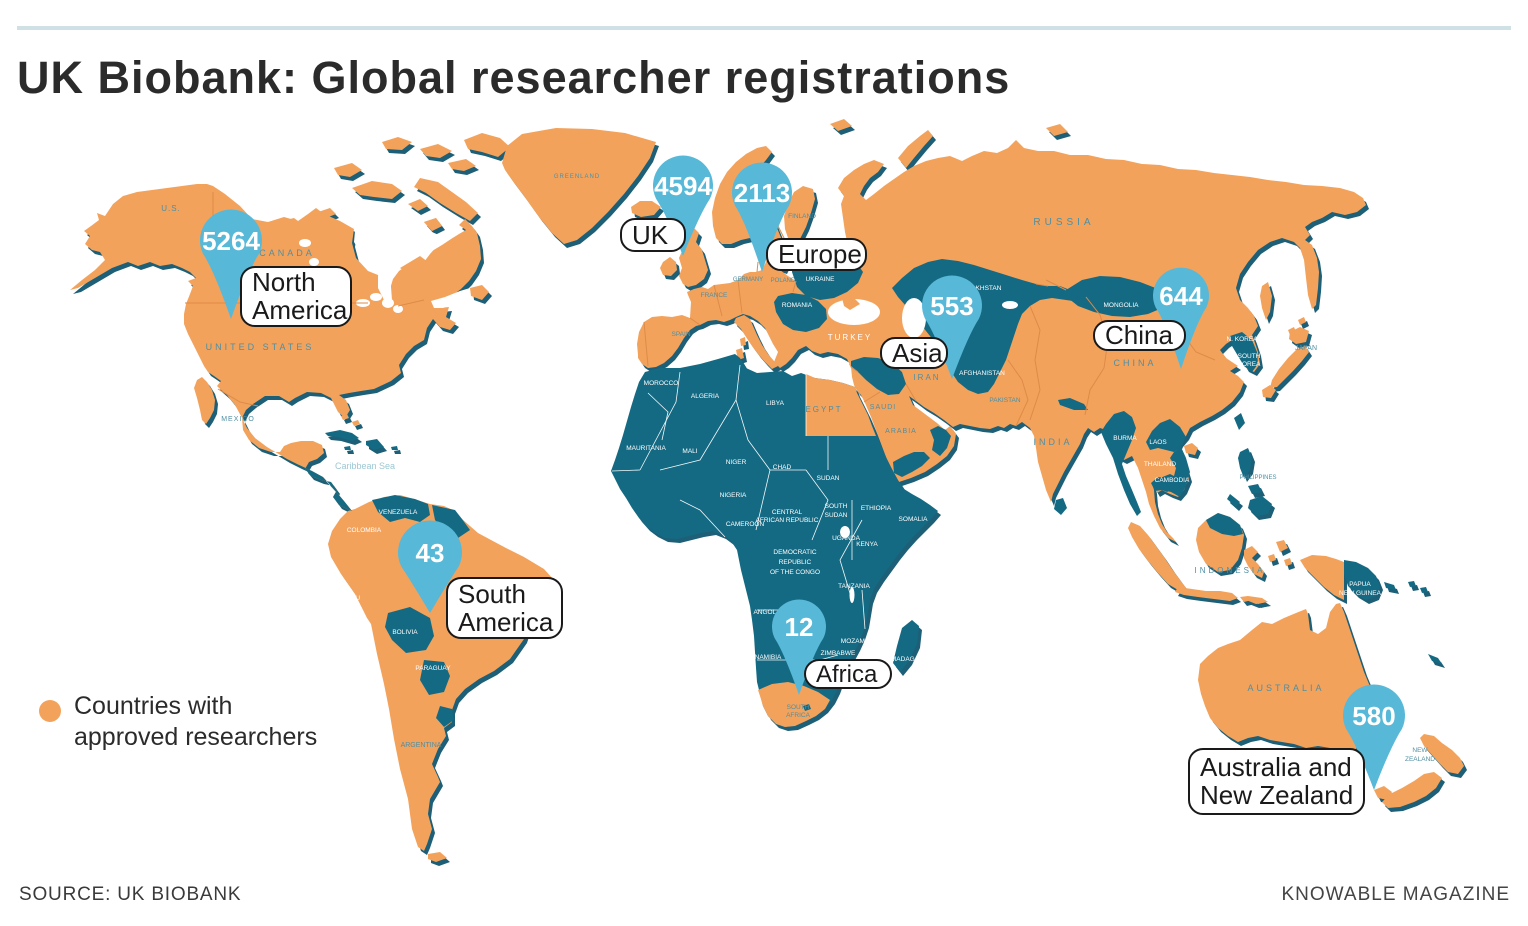 The width and height of the screenshot is (1528, 926). What do you see at coordinates (736, 462) in the screenshot?
I see `svg-text: NIGER` at bounding box center [736, 462].